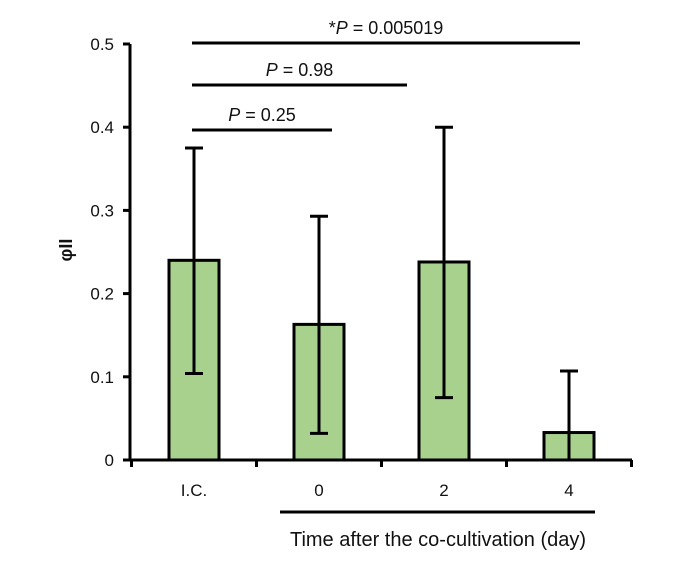  Describe the element at coordinates (109, 460) in the screenshot. I see `y-tick-label-0: 0` at that location.